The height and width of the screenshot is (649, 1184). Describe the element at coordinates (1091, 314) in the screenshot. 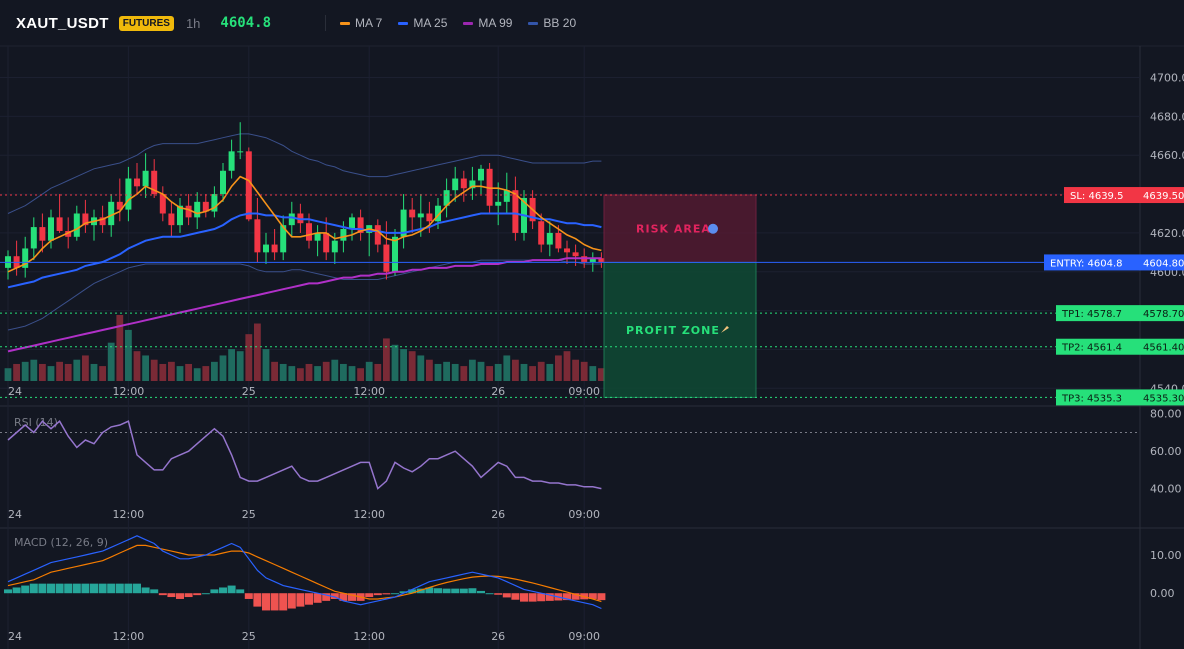

I see `take-profit-1-label: TP1: 4578.7` at that location.